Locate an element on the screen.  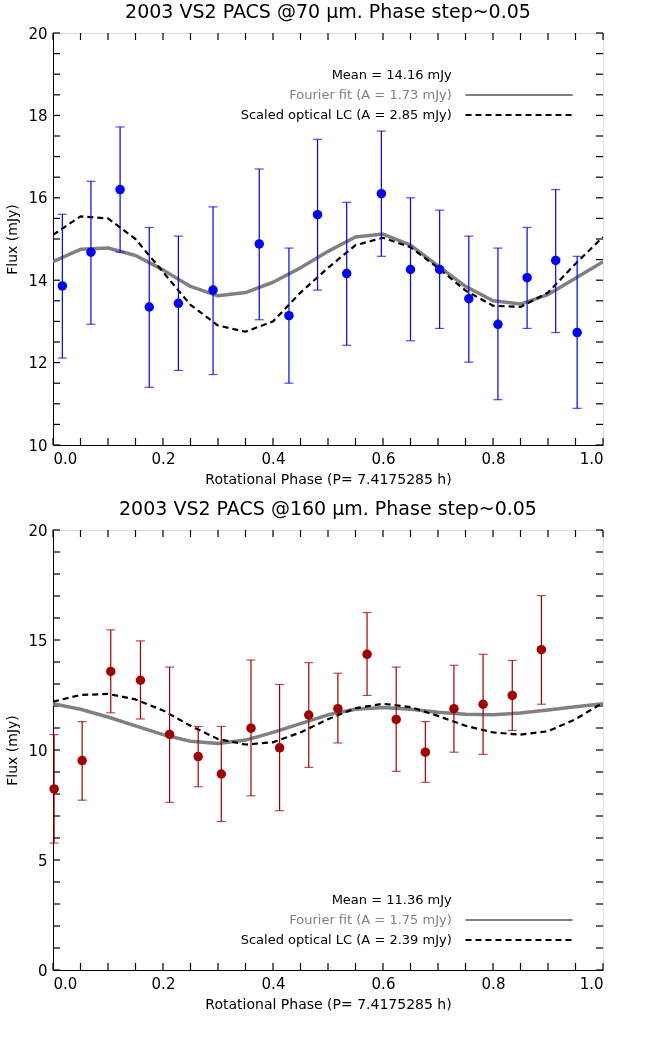
chart-title: 2003 VS2 PACS @70 μm. Phase step~0.05 is located at coordinates (328, 11).